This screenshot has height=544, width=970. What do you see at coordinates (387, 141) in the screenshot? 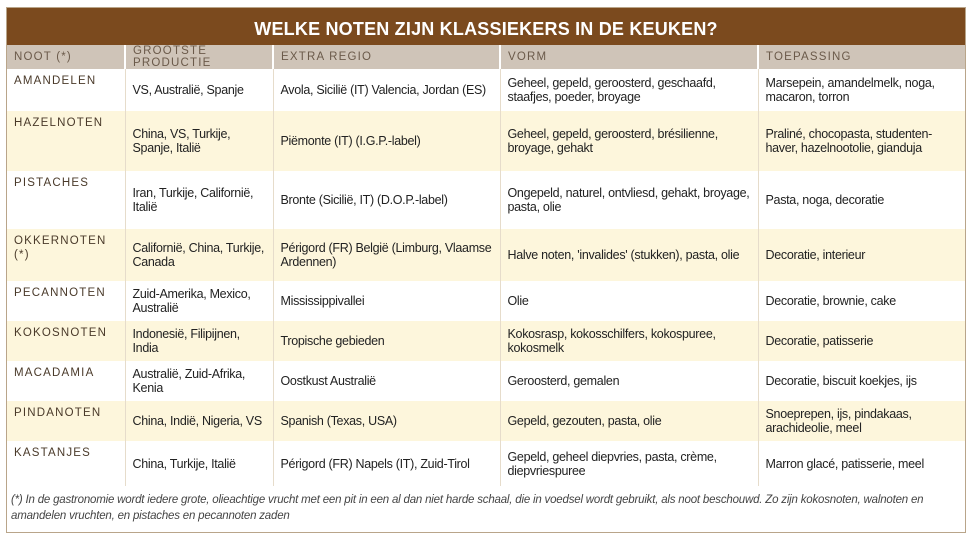
I see `cell-regio: Piëmonte (IT) (I.G.P.-label)` at bounding box center [387, 141].